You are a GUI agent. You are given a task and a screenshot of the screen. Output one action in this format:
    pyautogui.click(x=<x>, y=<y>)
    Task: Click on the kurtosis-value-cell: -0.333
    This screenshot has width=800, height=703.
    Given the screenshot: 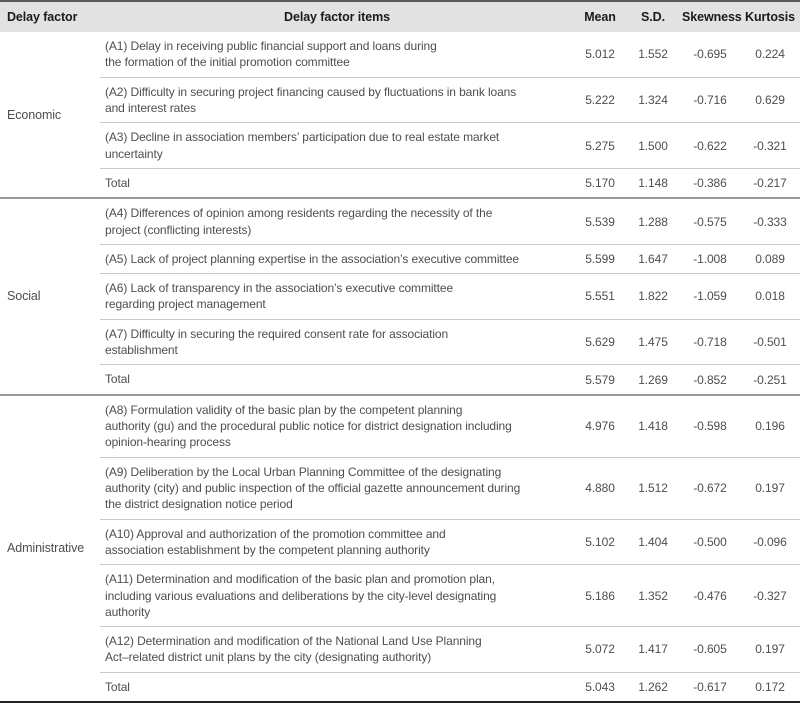 What is the action you would take?
    pyautogui.click(x=770, y=221)
    